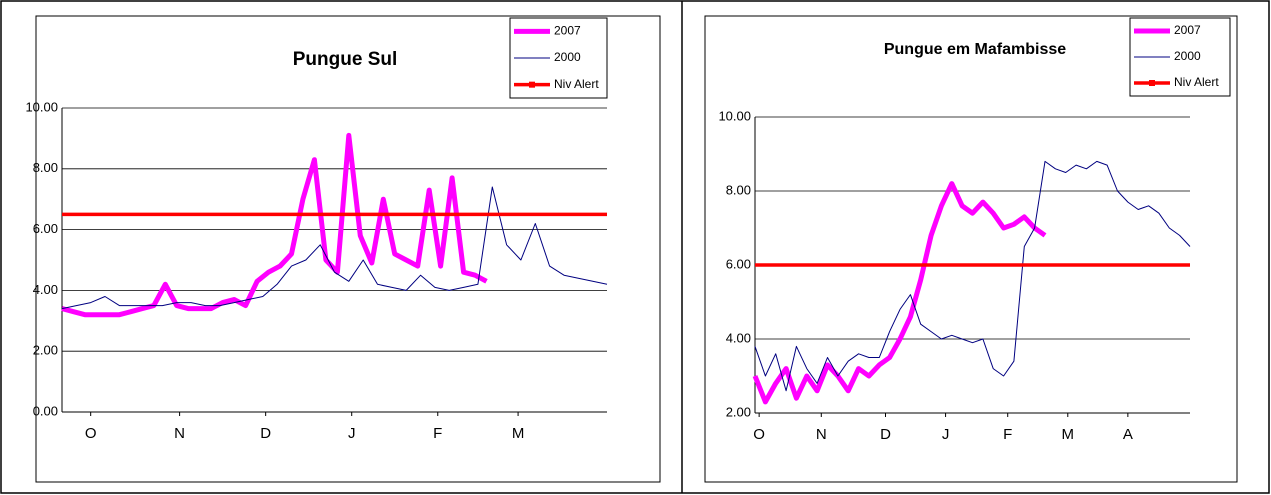 The height and width of the screenshot is (495, 1271). Describe the element at coordinates (1128, 434) in the screenshot. I see `x-tick-label: A` at that location.